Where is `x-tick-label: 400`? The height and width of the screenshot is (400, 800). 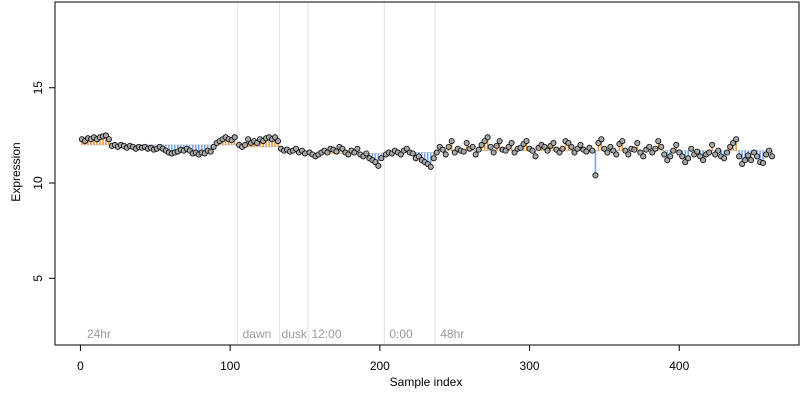 x-tick-label: 400 is located at coordinates (679, 366).